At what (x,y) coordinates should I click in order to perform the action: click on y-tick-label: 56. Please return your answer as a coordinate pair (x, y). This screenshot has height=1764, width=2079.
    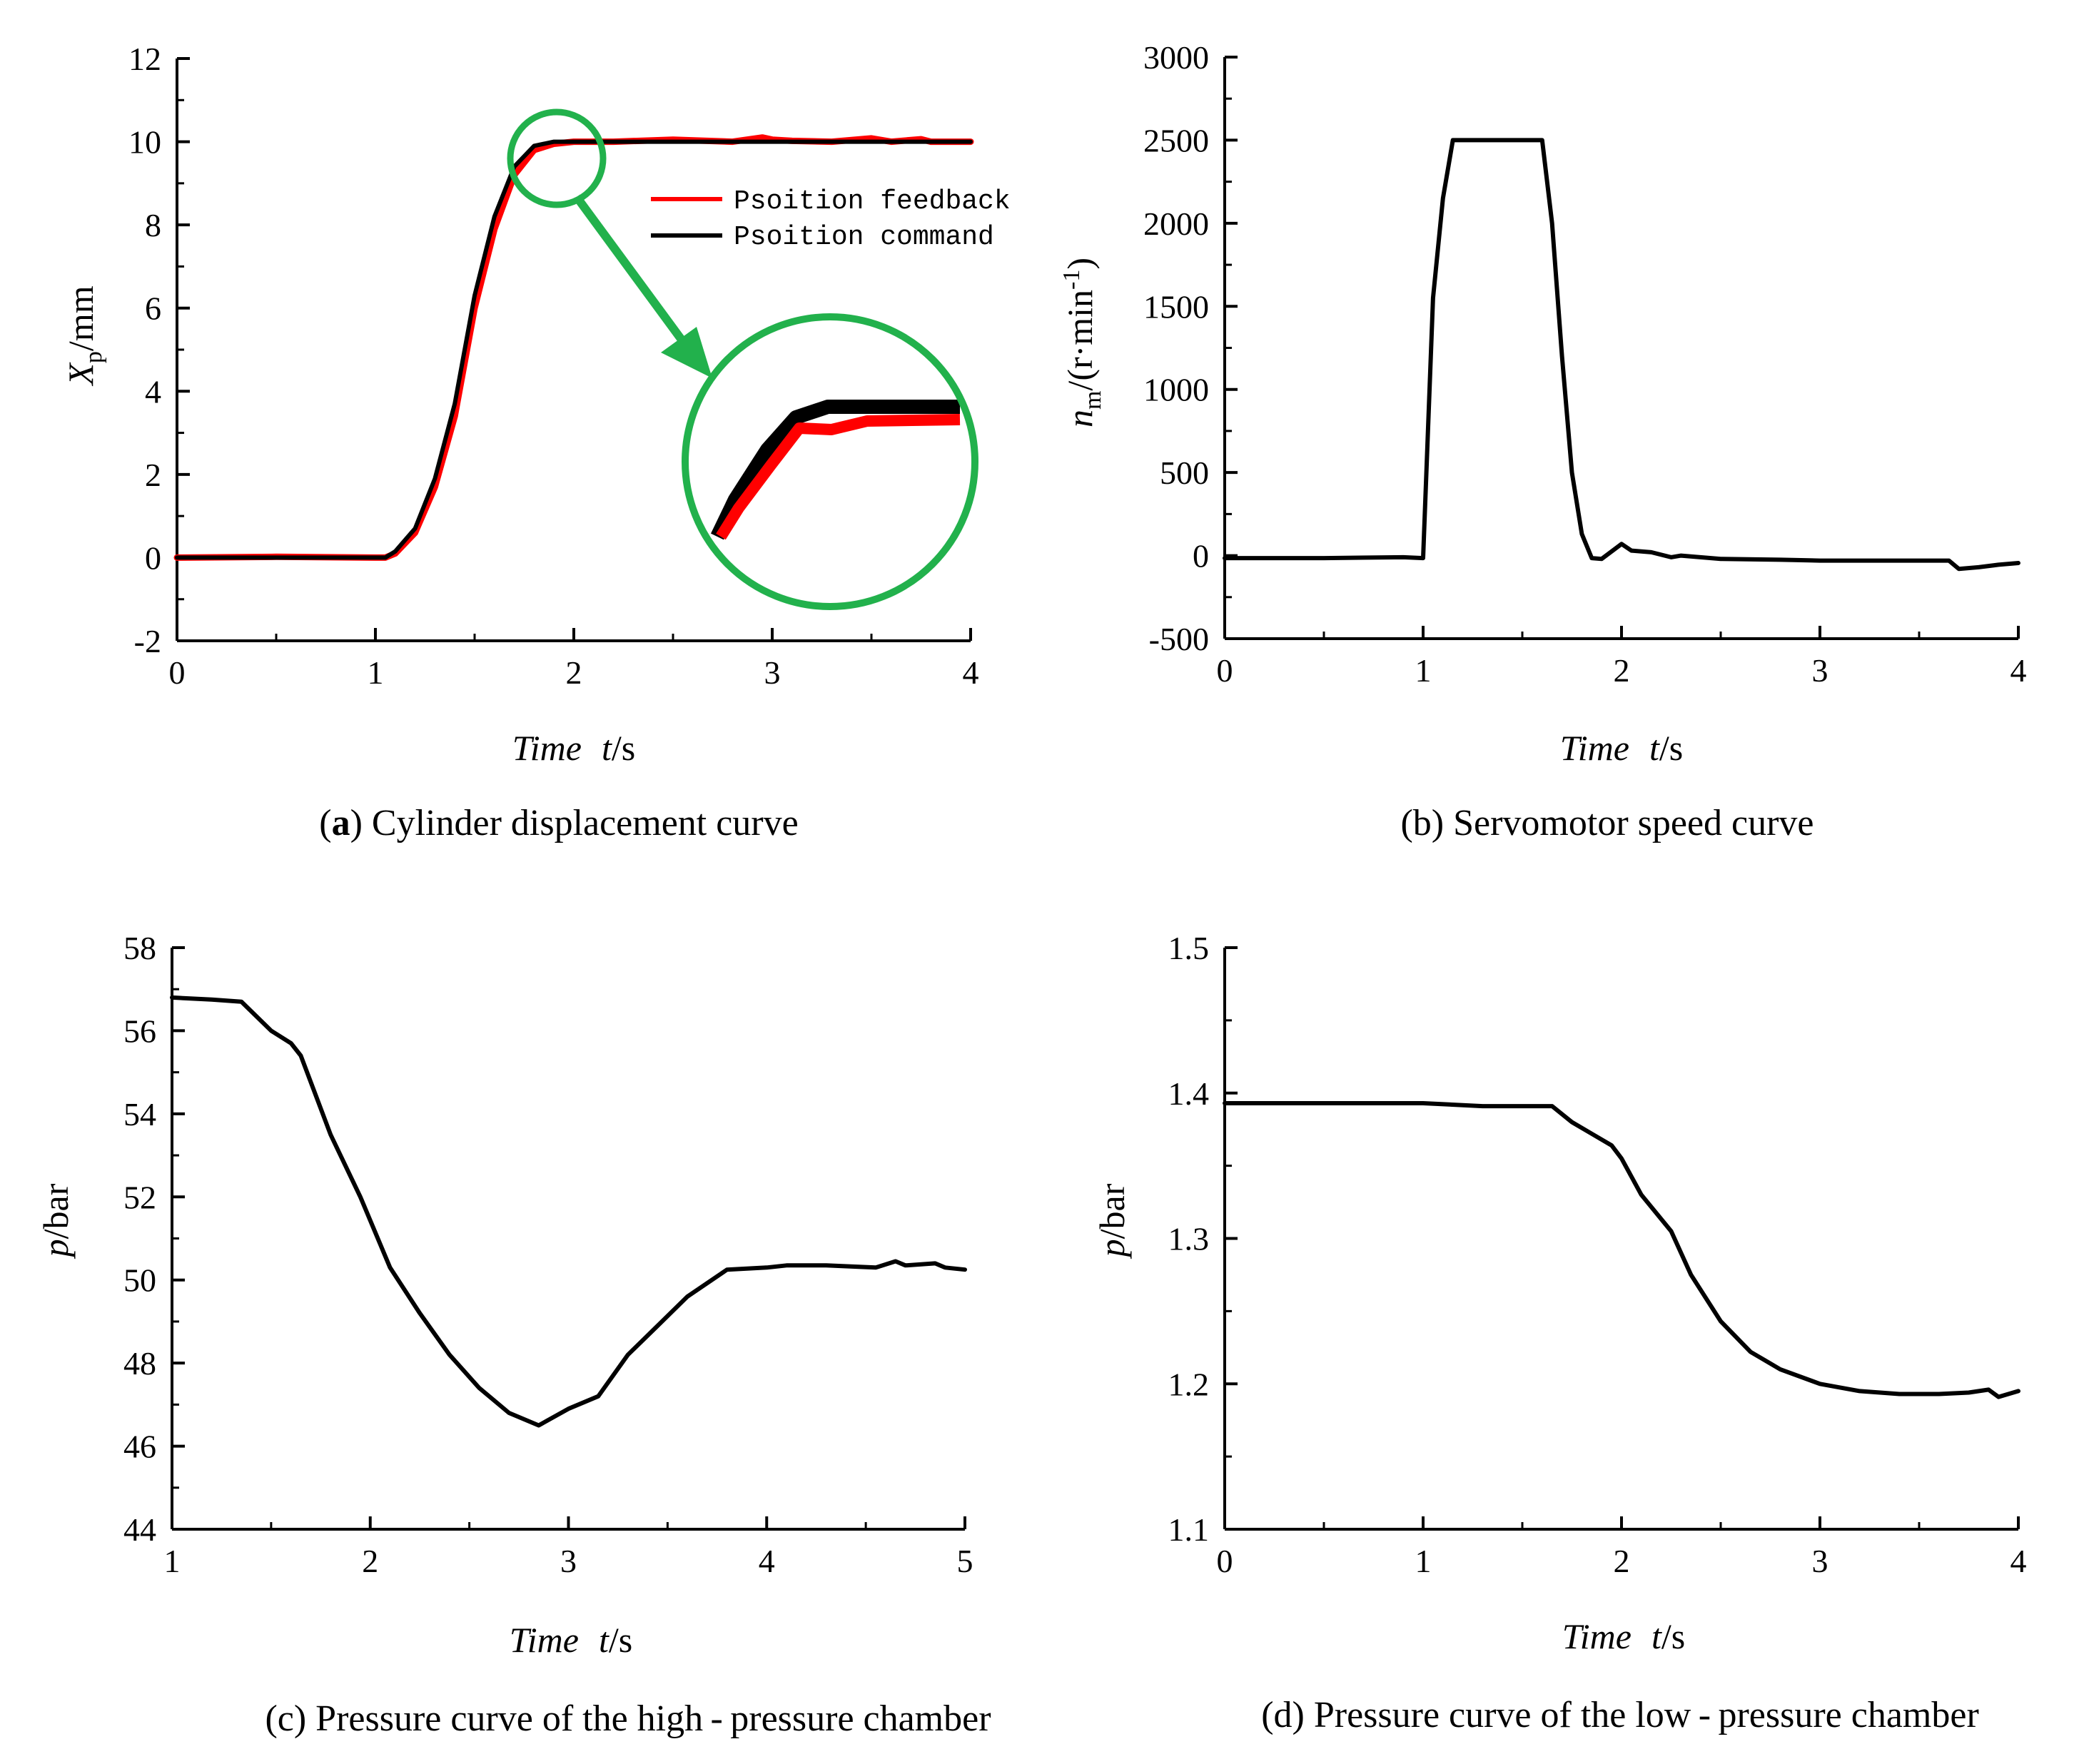
    Looking at the image, I should click on (139, 1031).